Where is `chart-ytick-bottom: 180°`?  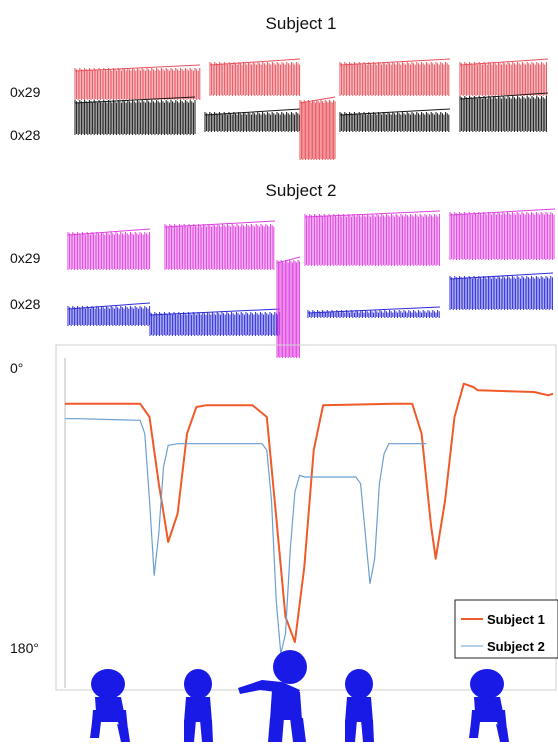 chart-ytick-bottom: 180° is located at coordinates (24, 648).